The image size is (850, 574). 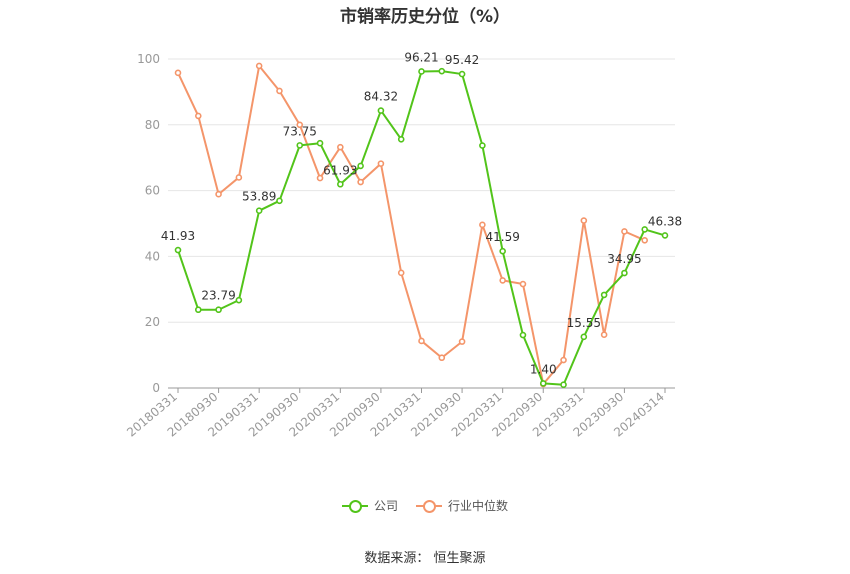 I want to click on data-label: 95.42, so click(x=462, y=60).